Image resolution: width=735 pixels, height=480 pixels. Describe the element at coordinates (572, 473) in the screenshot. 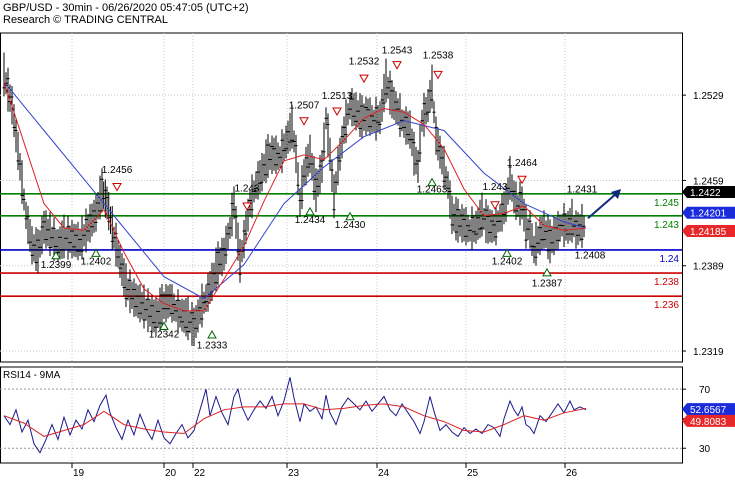

I see `x-tick-label: 26` at that location.